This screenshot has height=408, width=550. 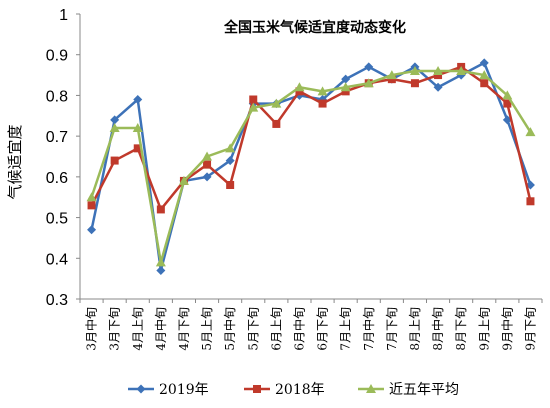 I want to click on legend-item: 近五年平均, so click(x=408, y=390).